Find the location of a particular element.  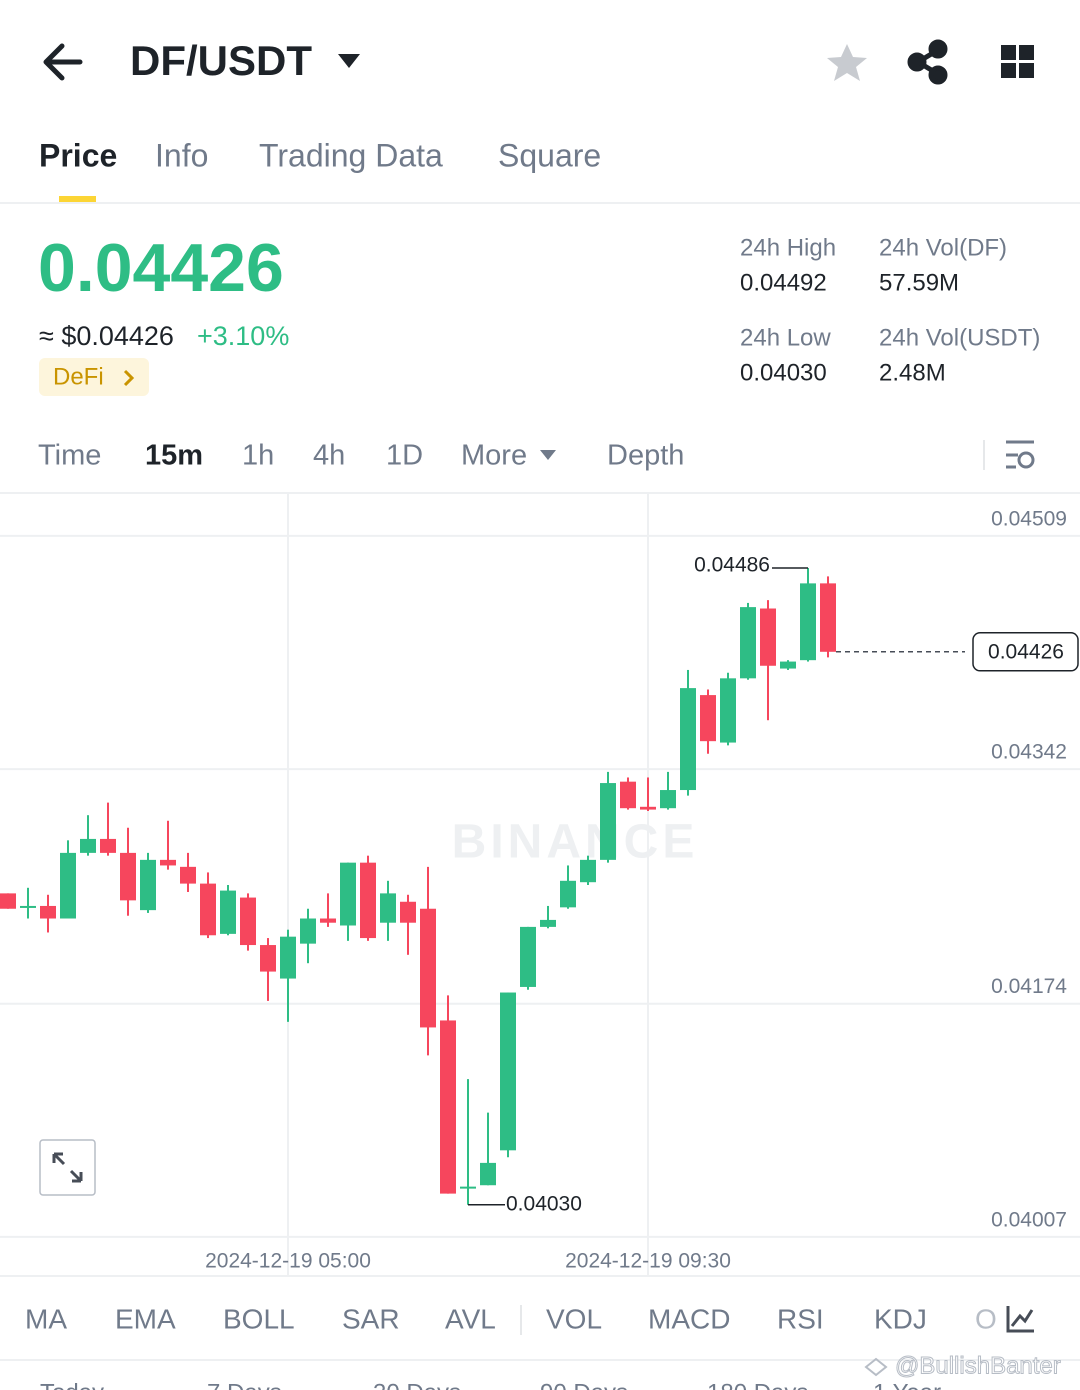

tag-chevron is located at coordinates (129, 378).